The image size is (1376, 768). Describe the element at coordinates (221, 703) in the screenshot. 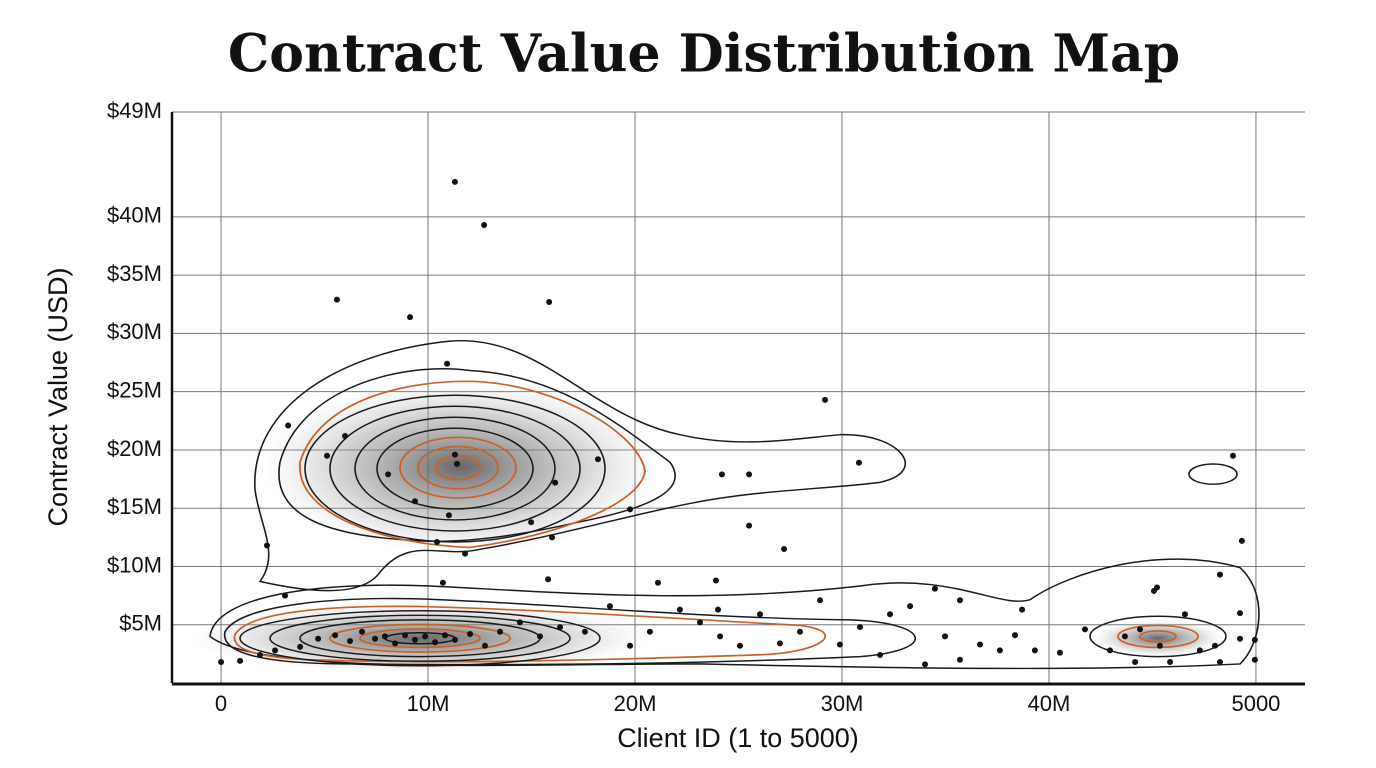

I see `x-tick-label: 0` at that location.